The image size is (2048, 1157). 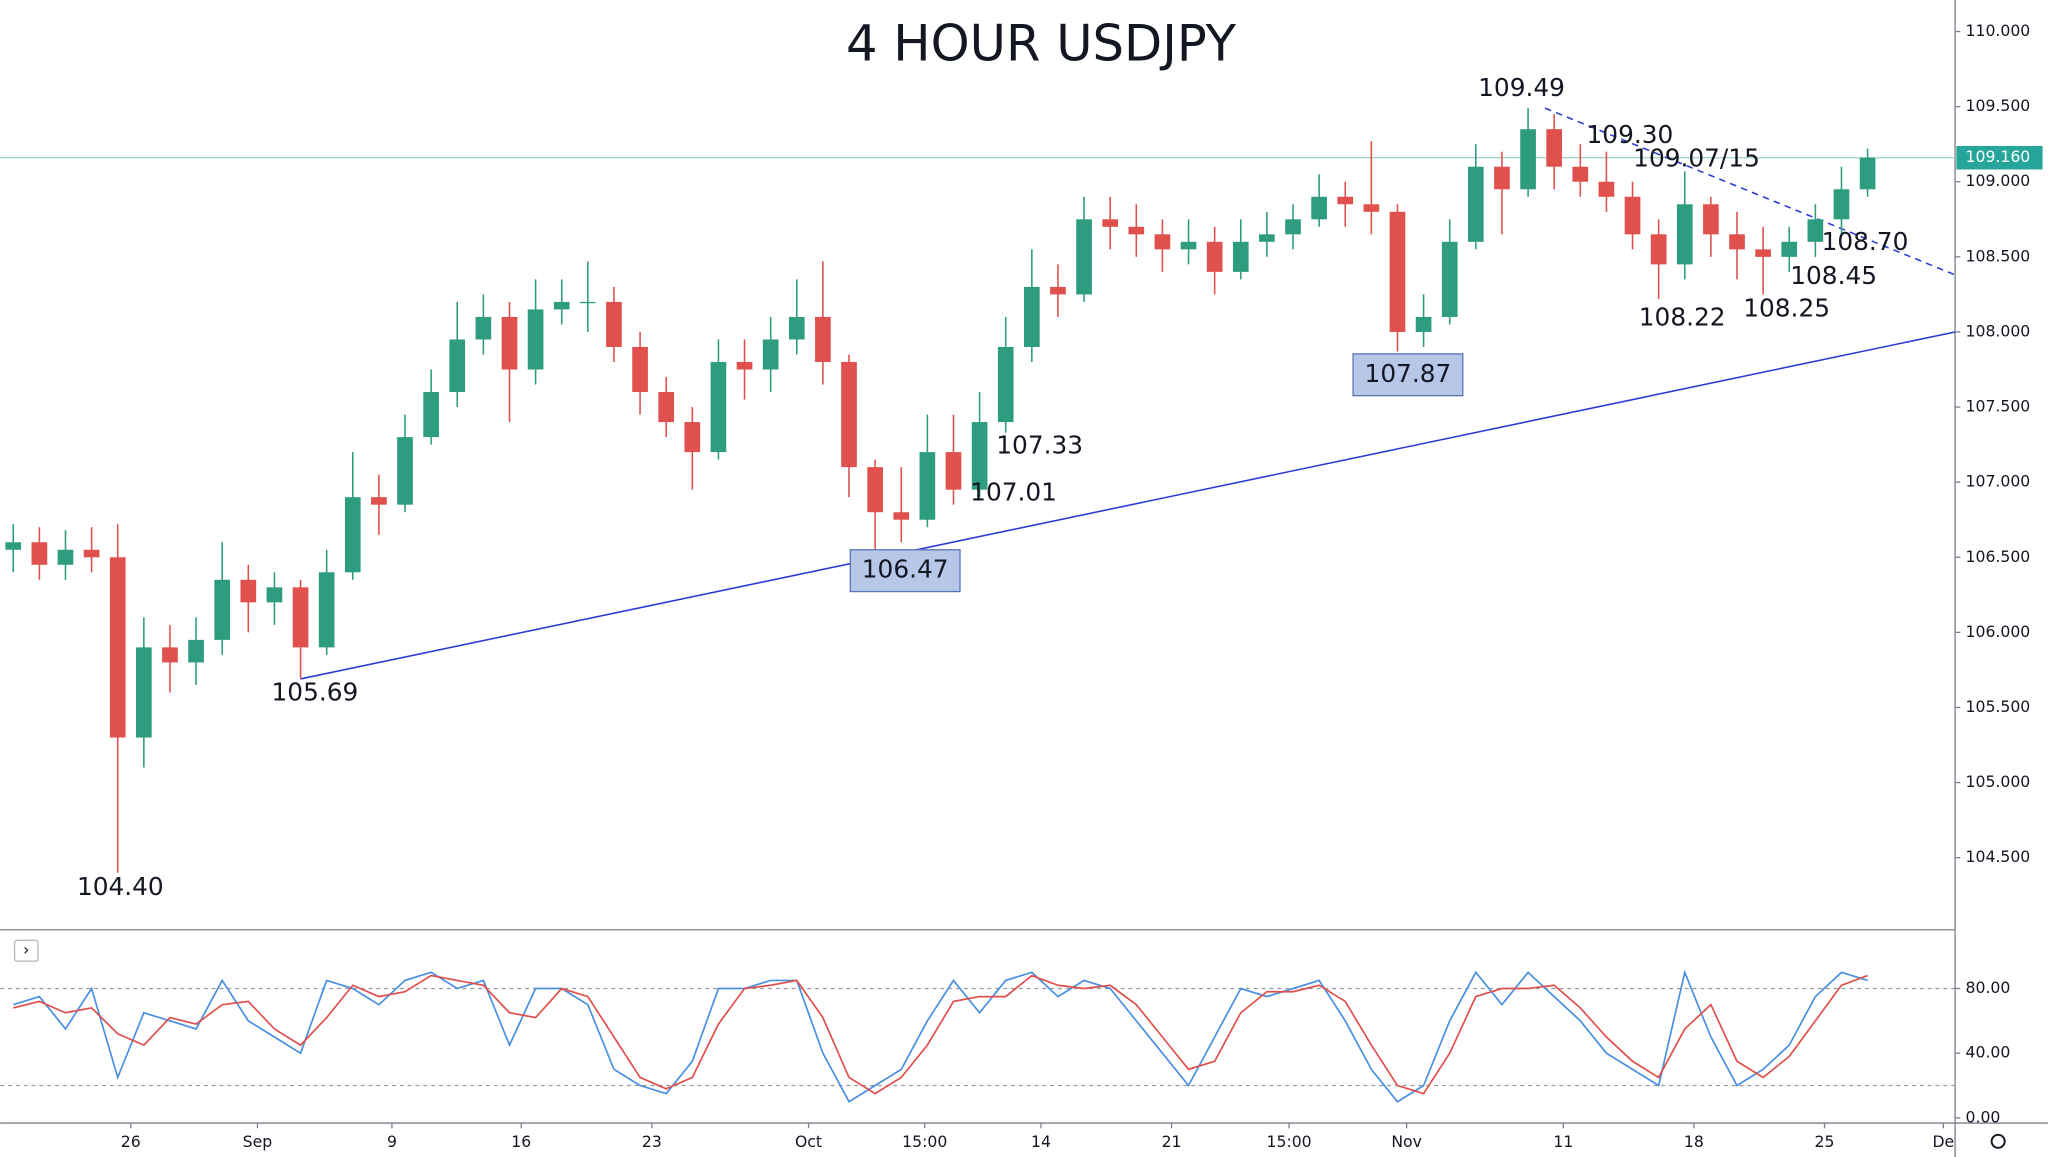 What do you see at coordinates (1998, 105) in the screenshot?
I see `y-tick-label: 109.500` at bounding box center [1998, 105].